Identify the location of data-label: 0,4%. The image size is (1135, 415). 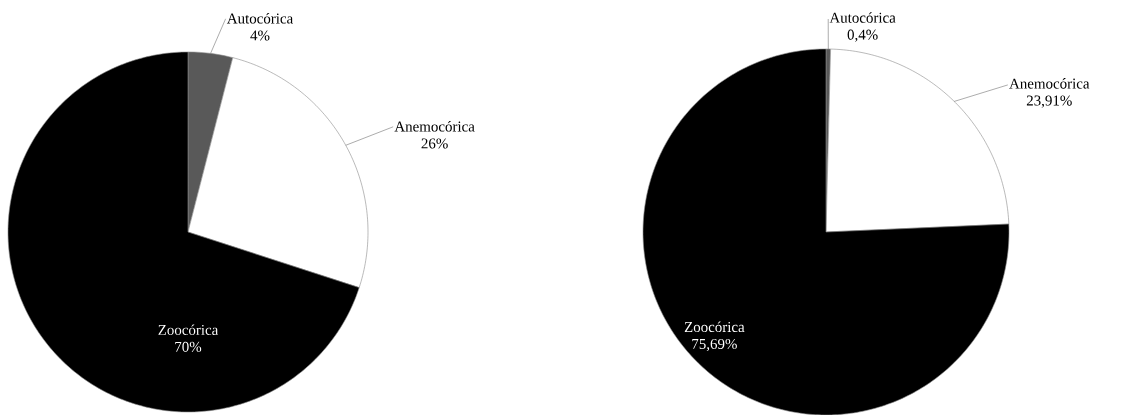
(862, 35).